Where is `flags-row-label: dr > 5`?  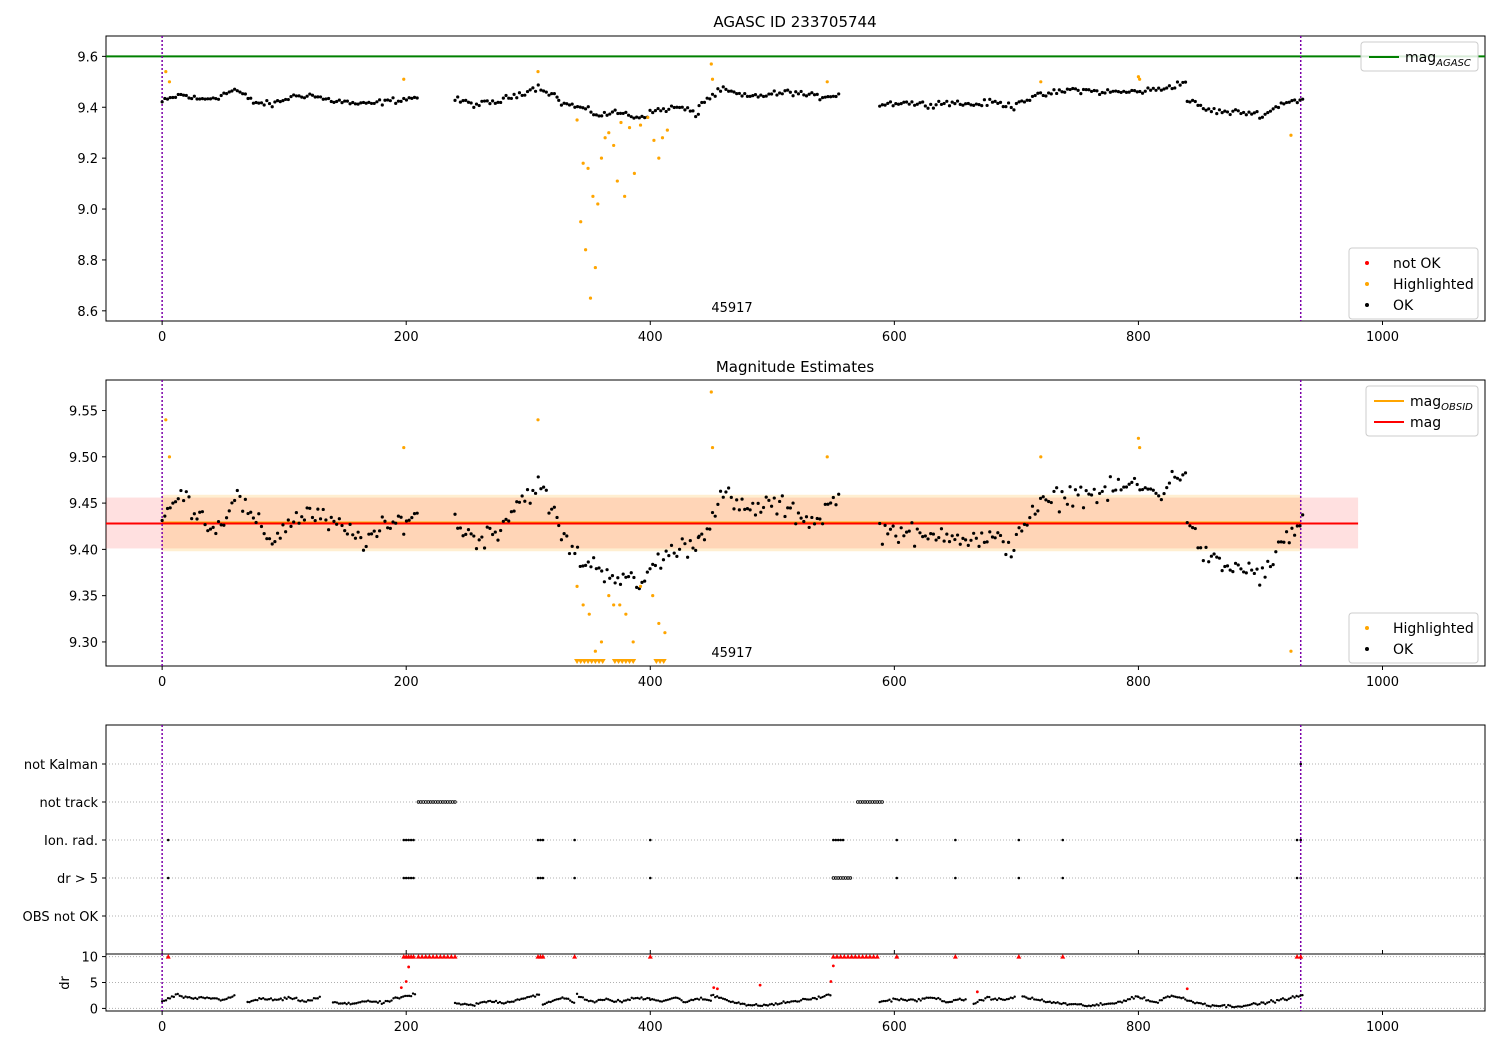
flags-row-label: dr > 5 is located at coordinates (77, 879).